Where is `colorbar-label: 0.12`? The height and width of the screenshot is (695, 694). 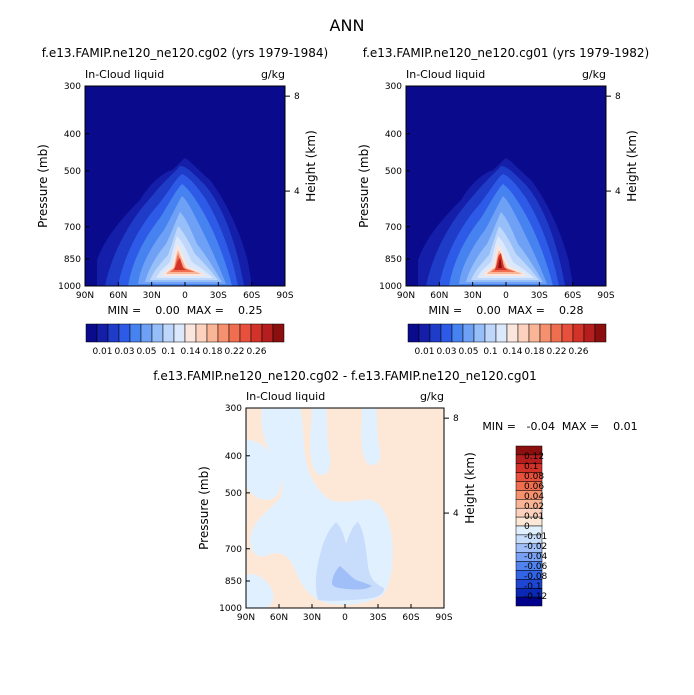 colorbar-label: 0.12 is located at coordinates (534, 457).